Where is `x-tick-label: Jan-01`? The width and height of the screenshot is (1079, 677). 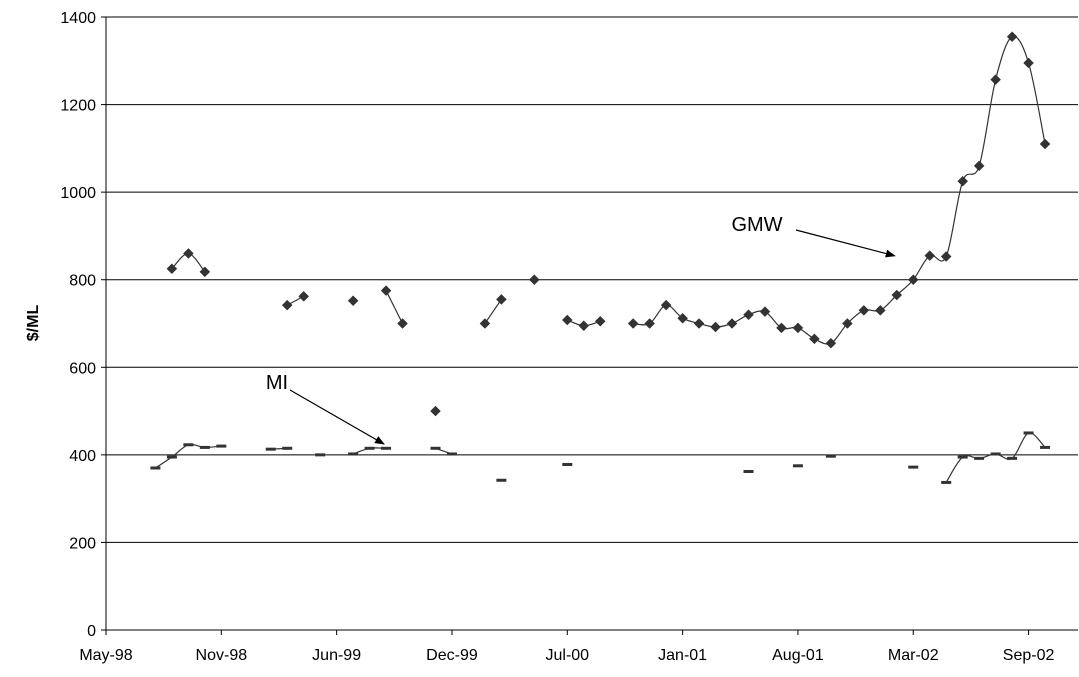 x-tick-label: Jan-01 is located at coordinates (682, 655).